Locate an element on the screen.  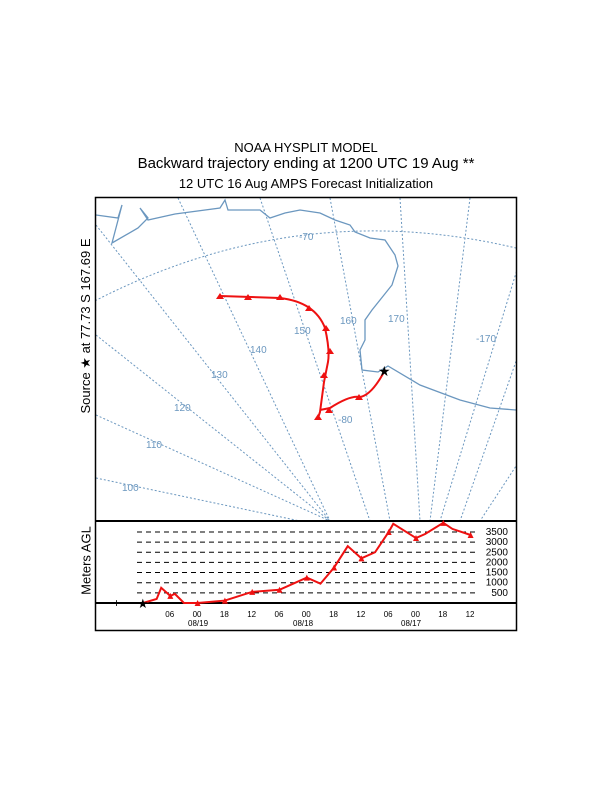
height-markers is located at coordinates (320, 562).